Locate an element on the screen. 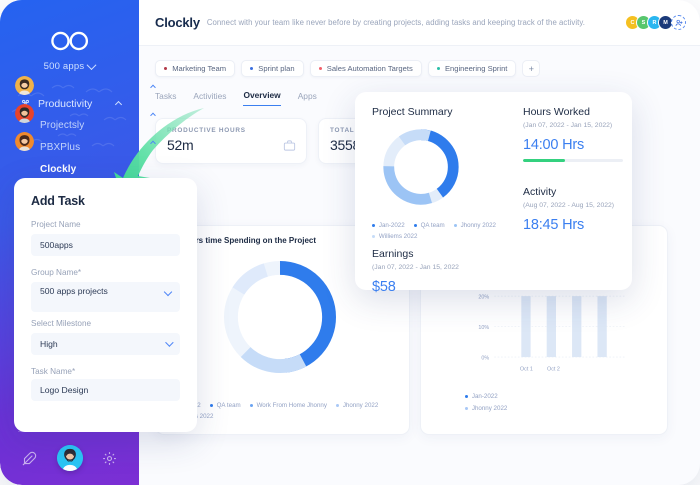 The image size is (700, 485). hours-worked-range: (Jan 07, 2022 - Jan 15, 2022) is located at coordinates (568, 125).